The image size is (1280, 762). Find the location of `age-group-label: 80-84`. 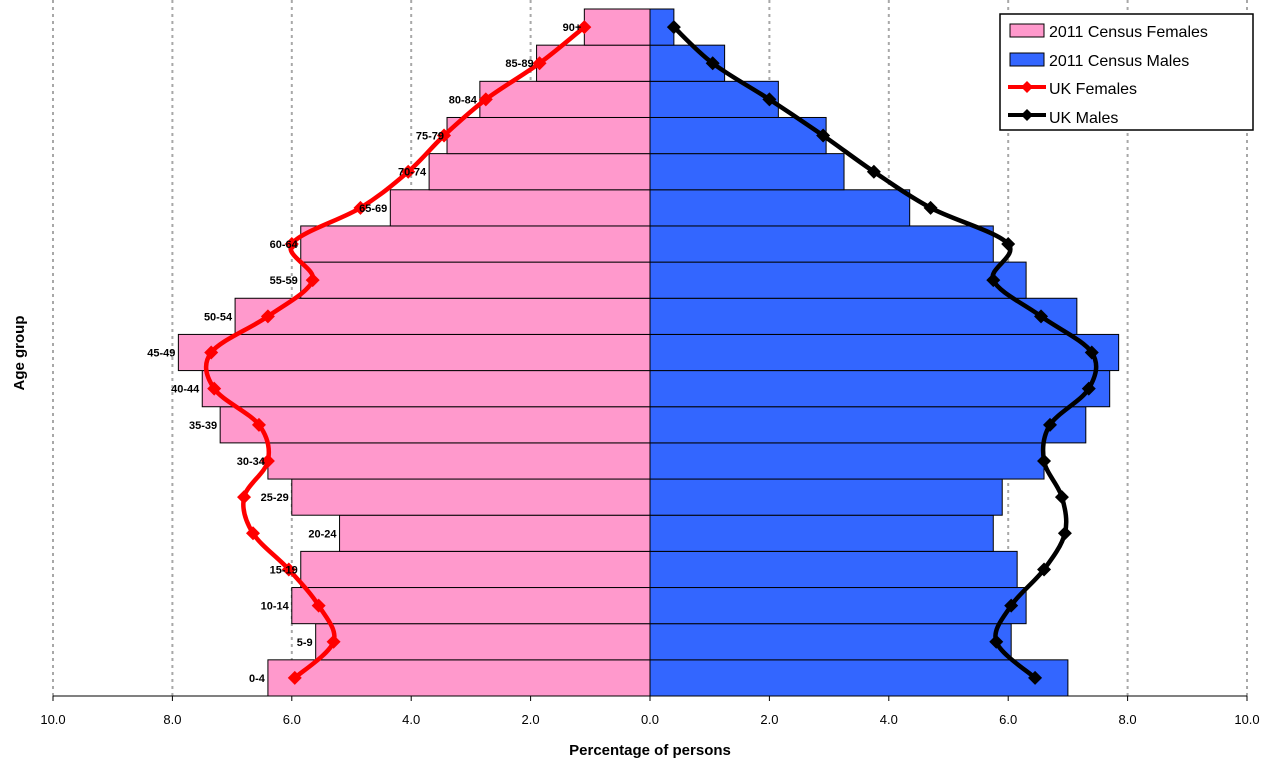

age-group-label: 80-84 is located at coordinates (463, 100).